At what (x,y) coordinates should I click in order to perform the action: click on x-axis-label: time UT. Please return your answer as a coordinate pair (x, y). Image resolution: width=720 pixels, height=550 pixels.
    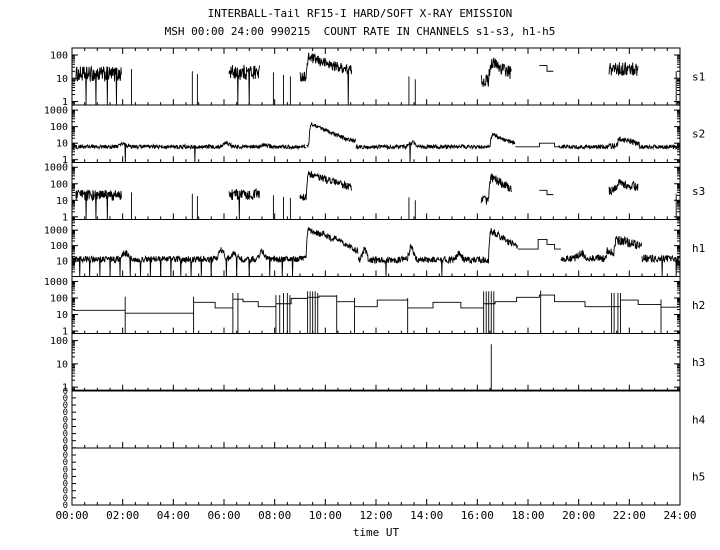
    Looking at the image, I should click on (376, 532).